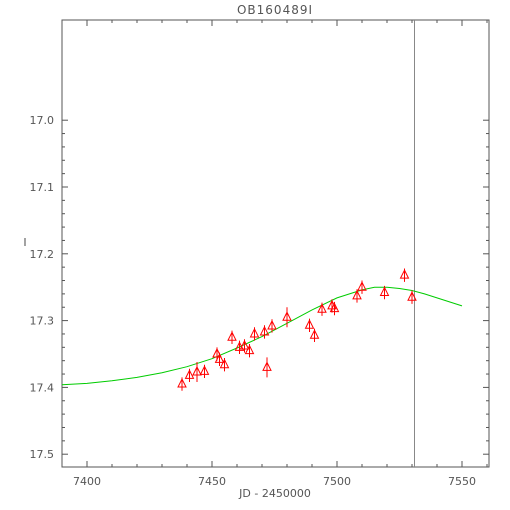 The height and width of the screenshot is (510, 510). What do you see at coordinates (42, 454) in the screenshot?
I see `y-tick-label: 17.5` at bounding box center [42, 454].